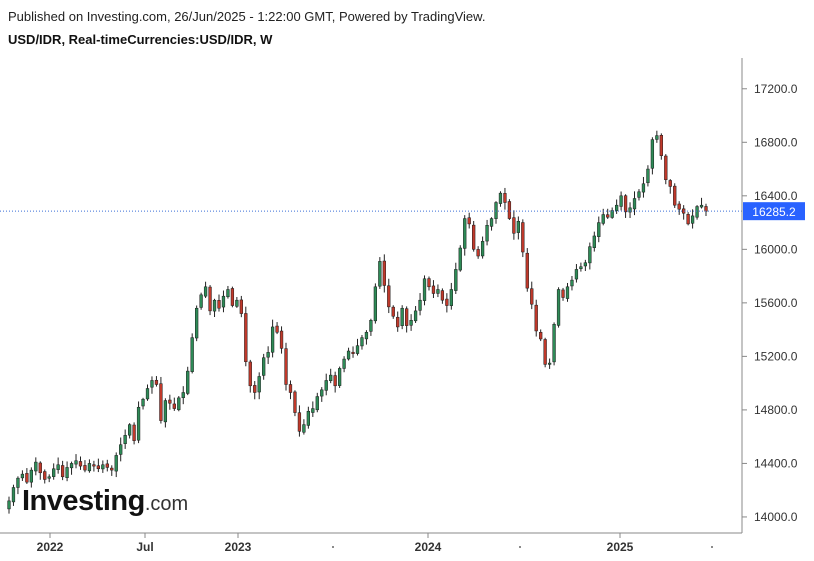 This screenshot has width=814, height=561. I want to click on current-price-tag, so click(774, 211).